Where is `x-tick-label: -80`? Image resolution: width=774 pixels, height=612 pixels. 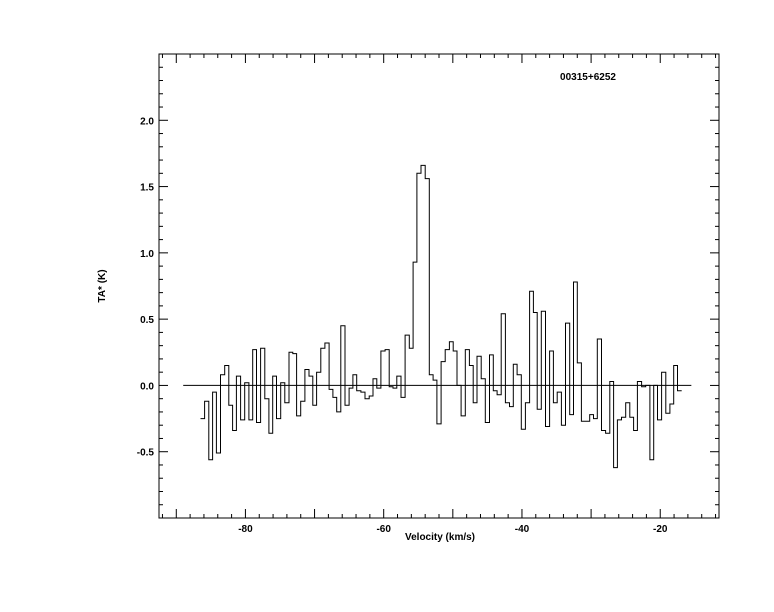 x-tick-label: -80 is located at coordinates (245, 529).